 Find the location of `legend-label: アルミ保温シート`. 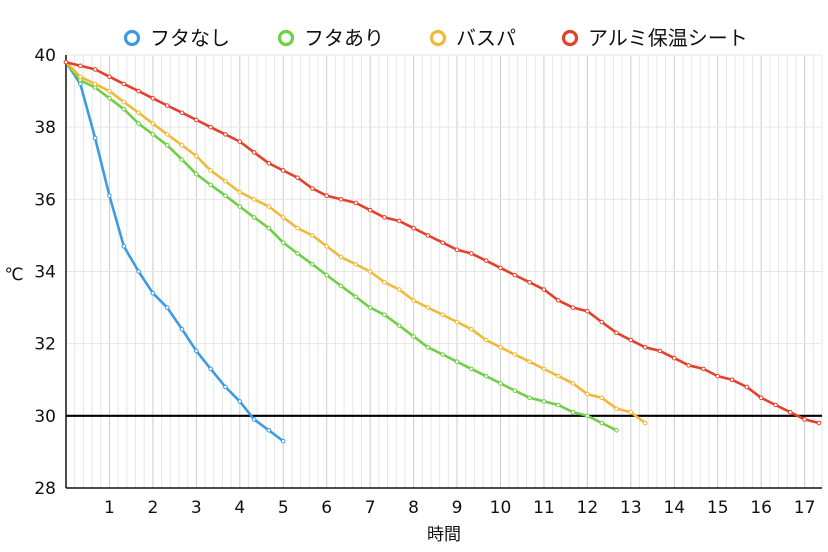

legend-label: アルミ保温シート is located at coordinates (668, 38).